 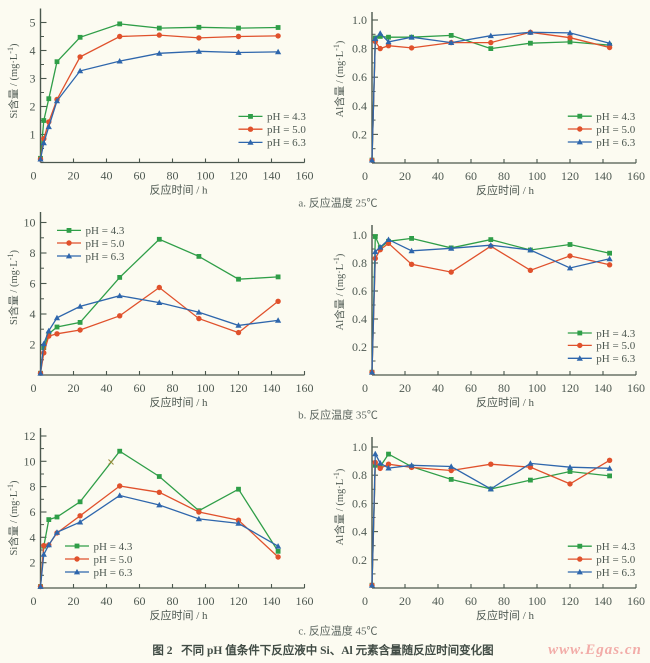 I want to click on svg-text: 10, so click(x=30, y=461).